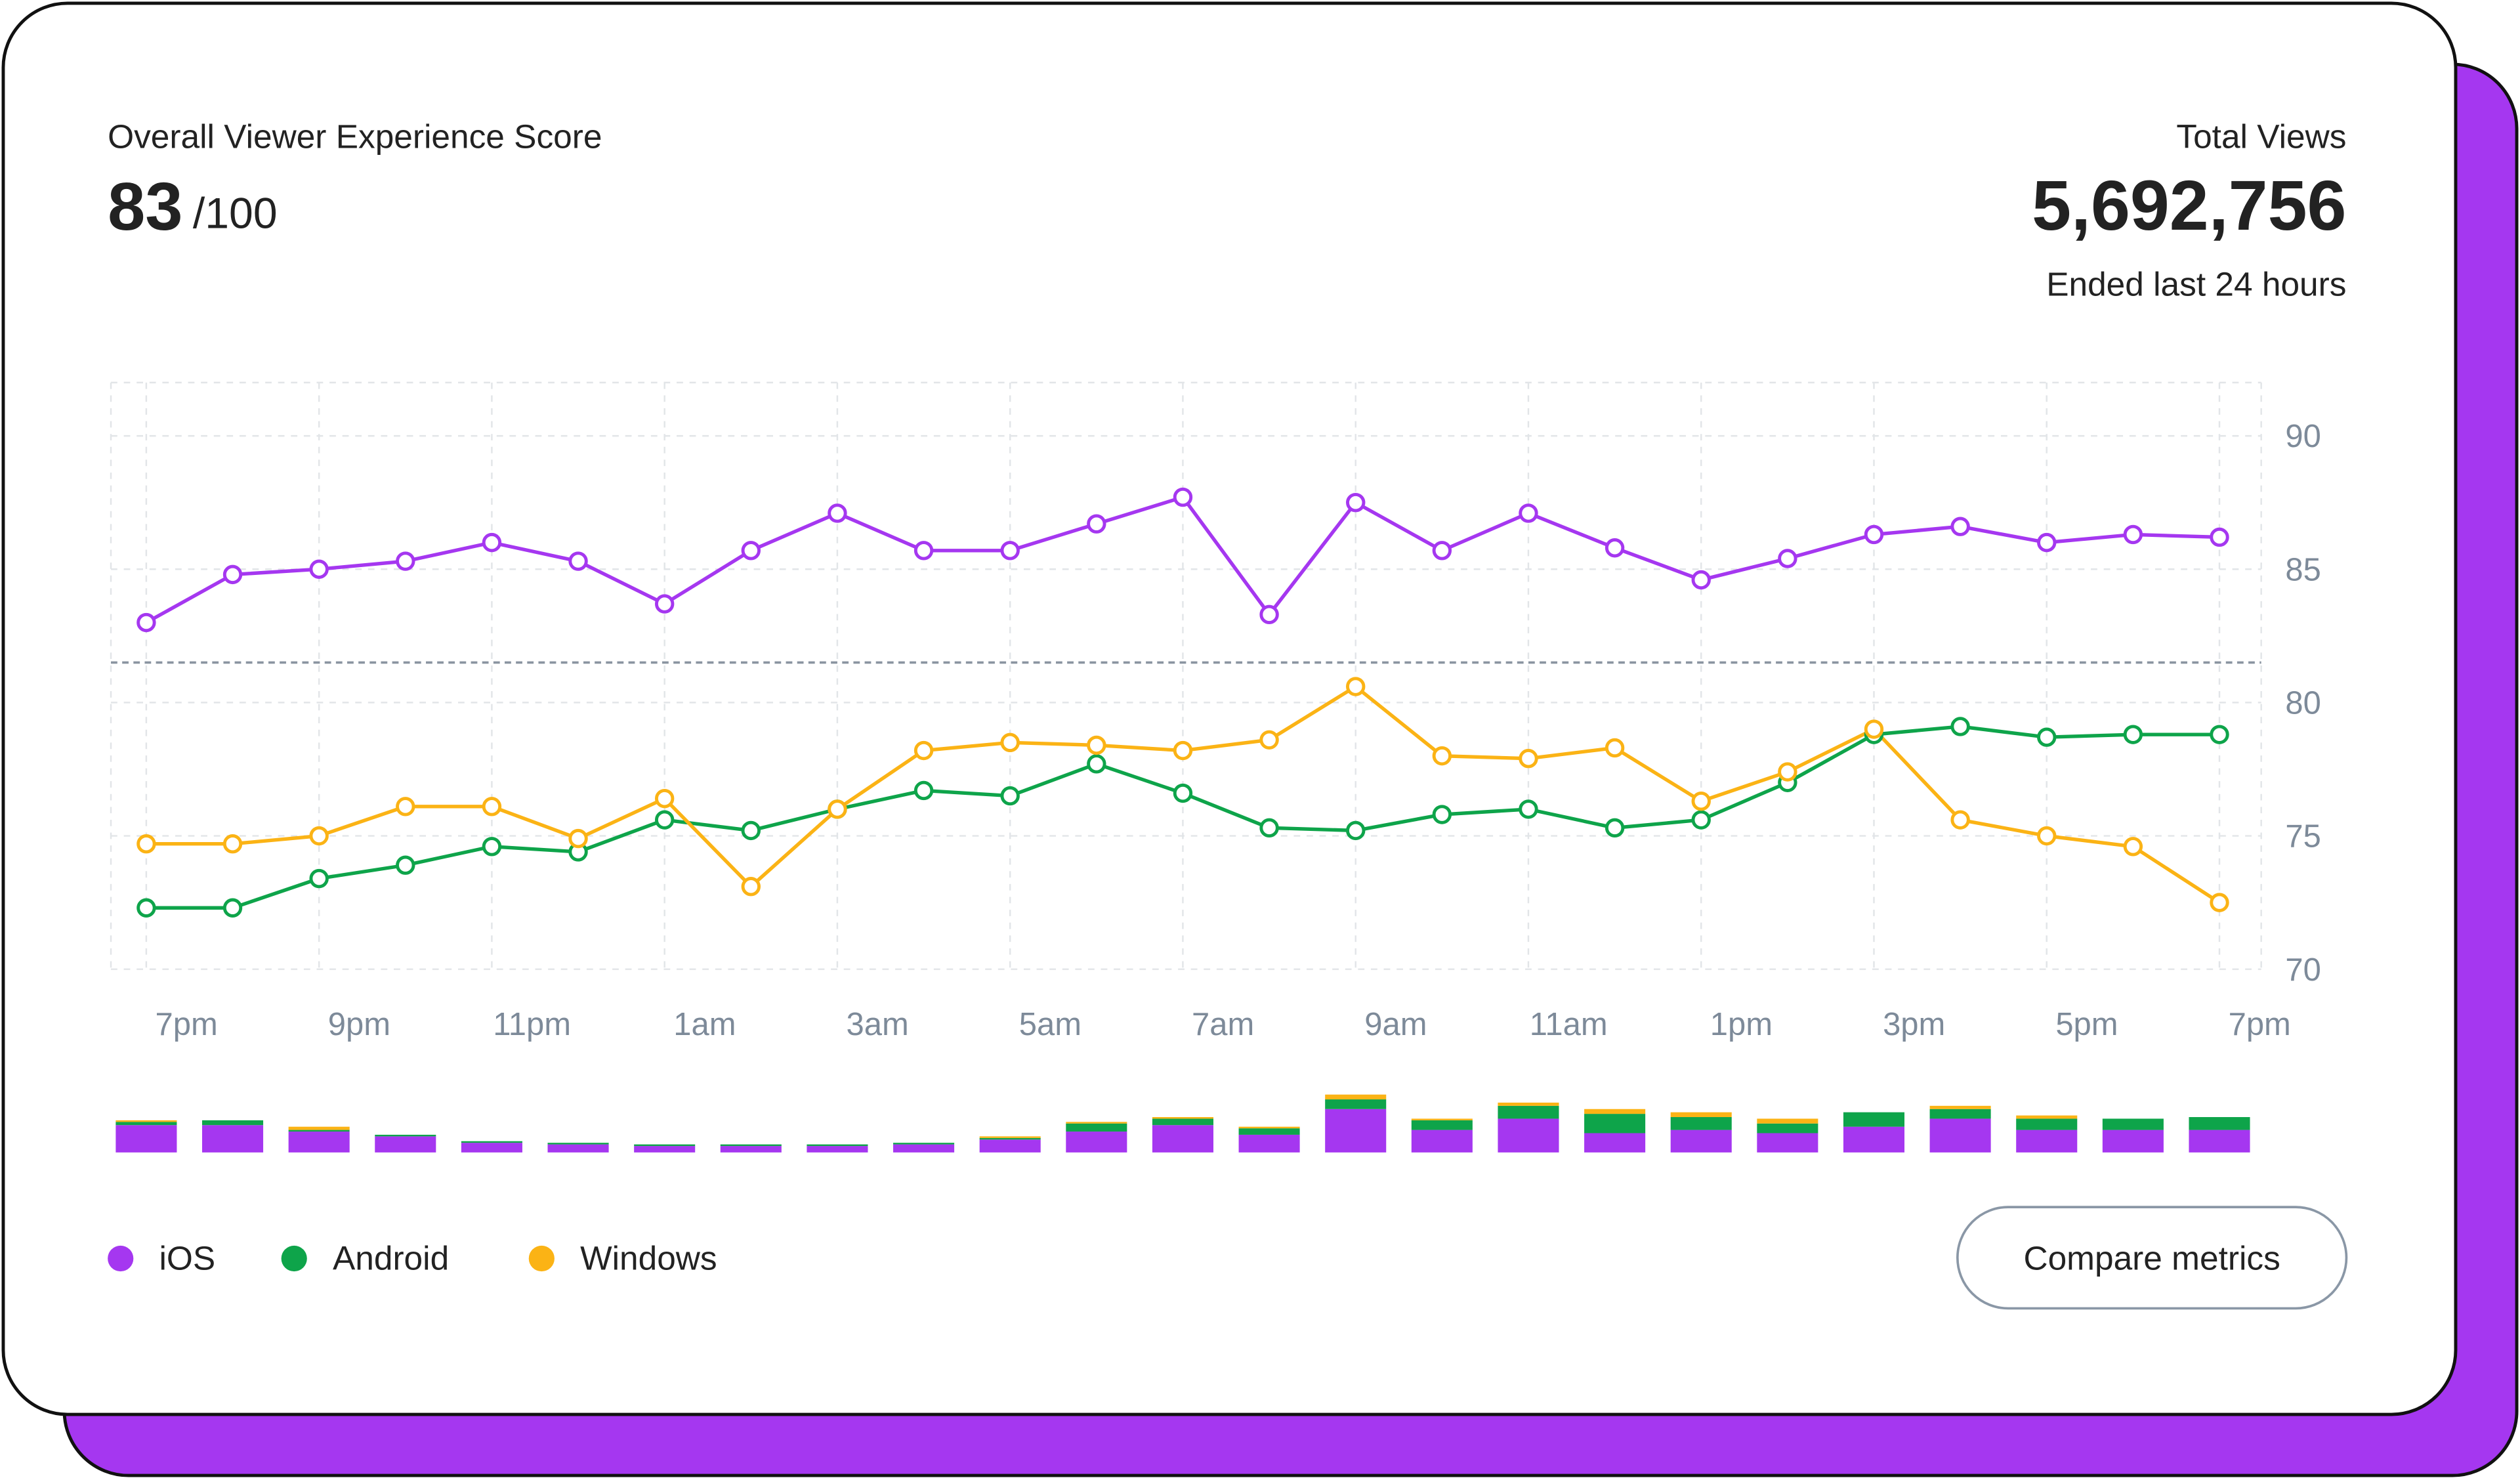 The height and width of the screenshot is (1482, 2520). Describe the element at coordinates (2260, 1024) in the screenshot. I see `x-tick-label: 7pm` at that location.